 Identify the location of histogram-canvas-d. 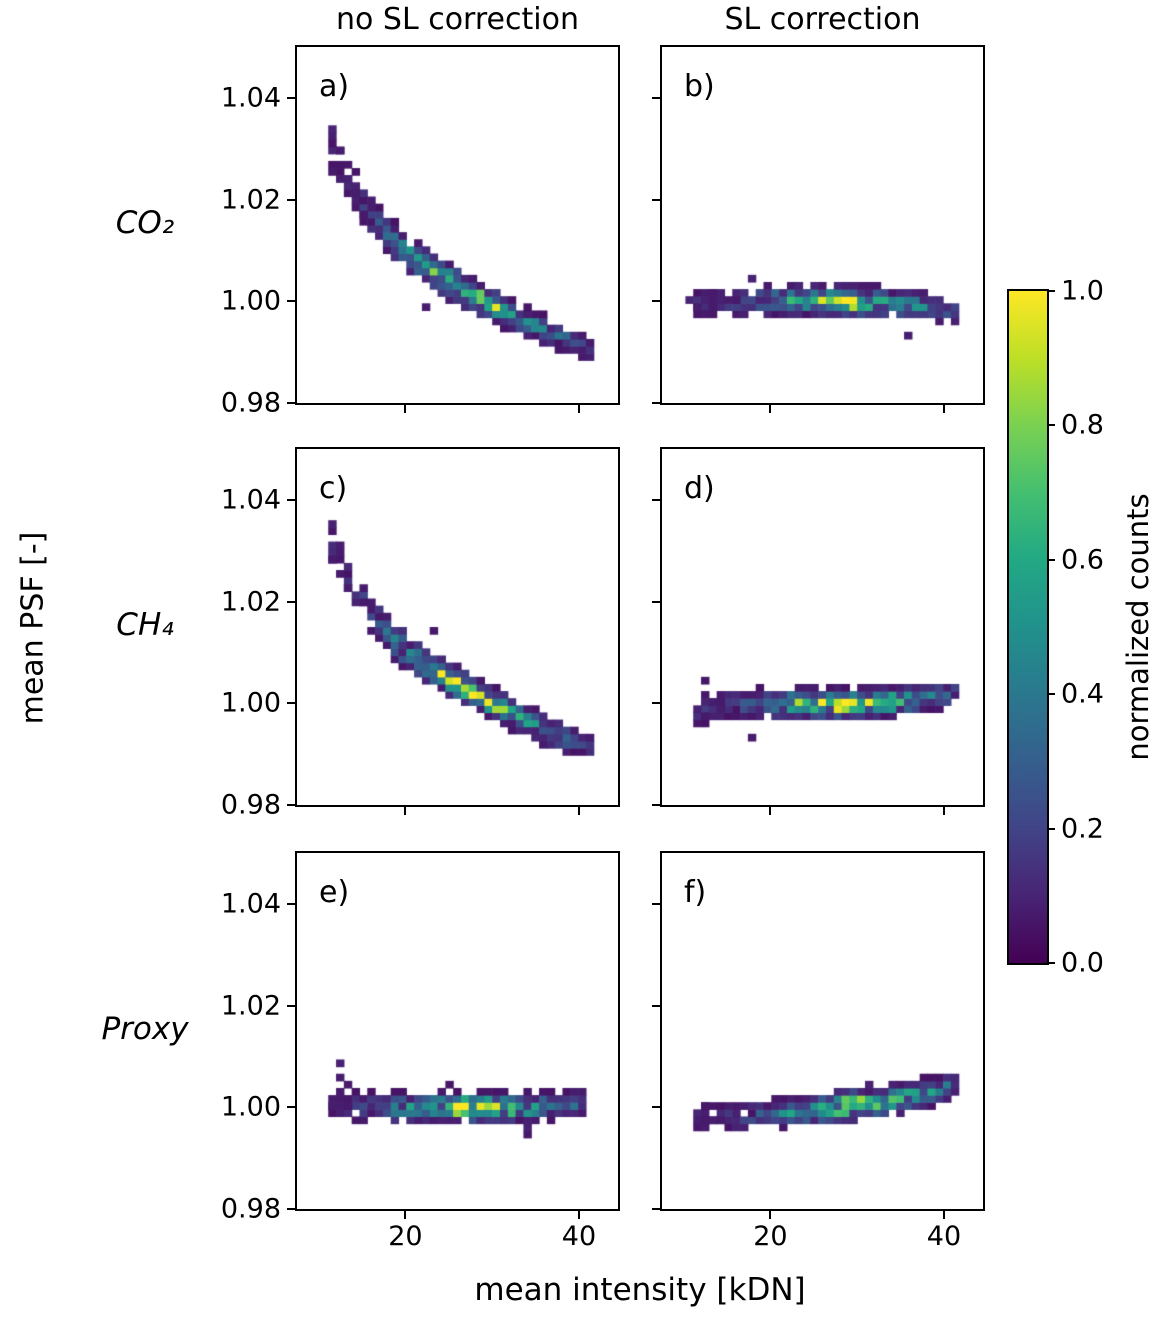
(822, 627).